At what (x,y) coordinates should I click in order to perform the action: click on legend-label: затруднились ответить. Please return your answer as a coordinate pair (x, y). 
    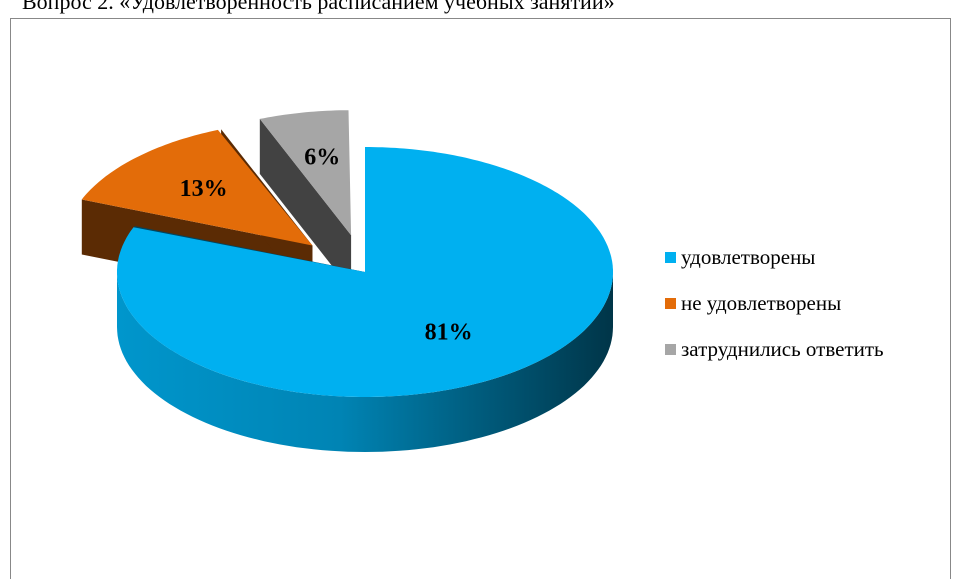
    Looking at the image, I should click on (782, 349).